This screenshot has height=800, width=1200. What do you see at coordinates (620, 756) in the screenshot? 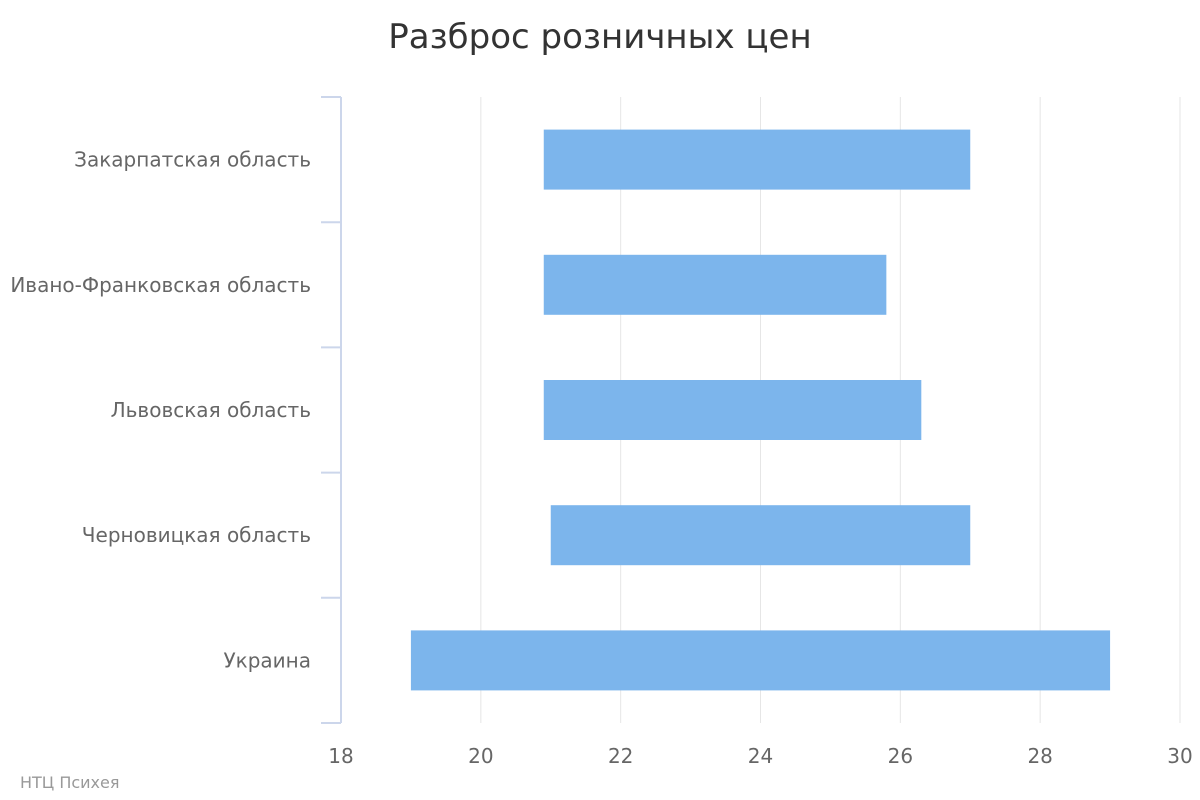
I see `x-tick-label: 22` at bounding box center [620, 756].